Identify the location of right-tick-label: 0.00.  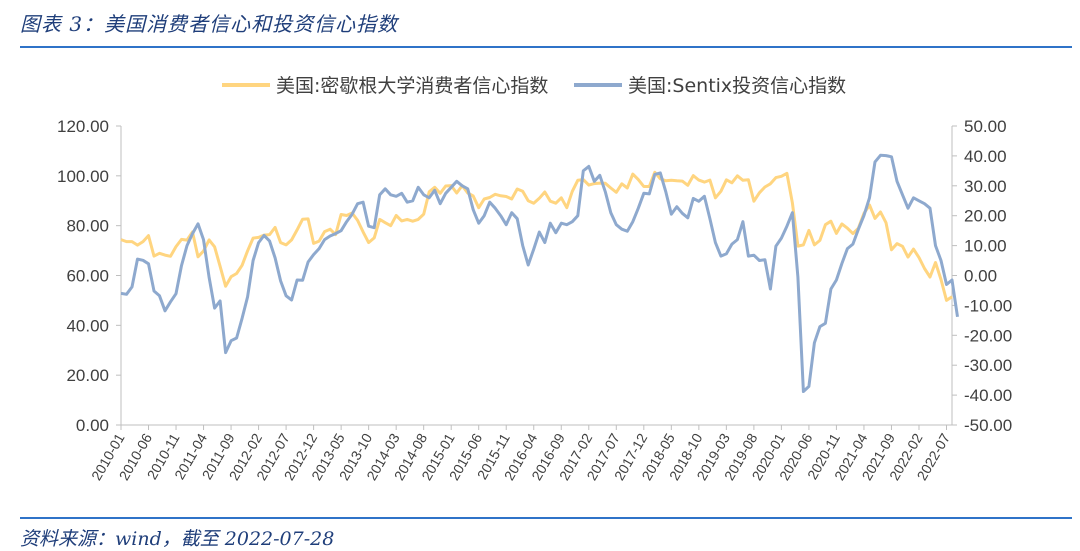
(980, 276).